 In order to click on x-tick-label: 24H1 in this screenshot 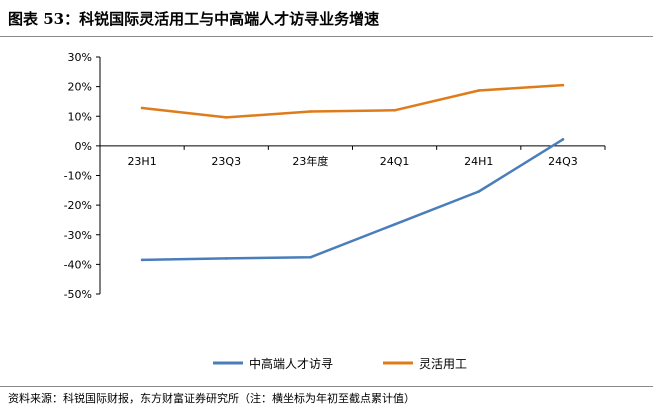, I will do `click(478, 161)`.